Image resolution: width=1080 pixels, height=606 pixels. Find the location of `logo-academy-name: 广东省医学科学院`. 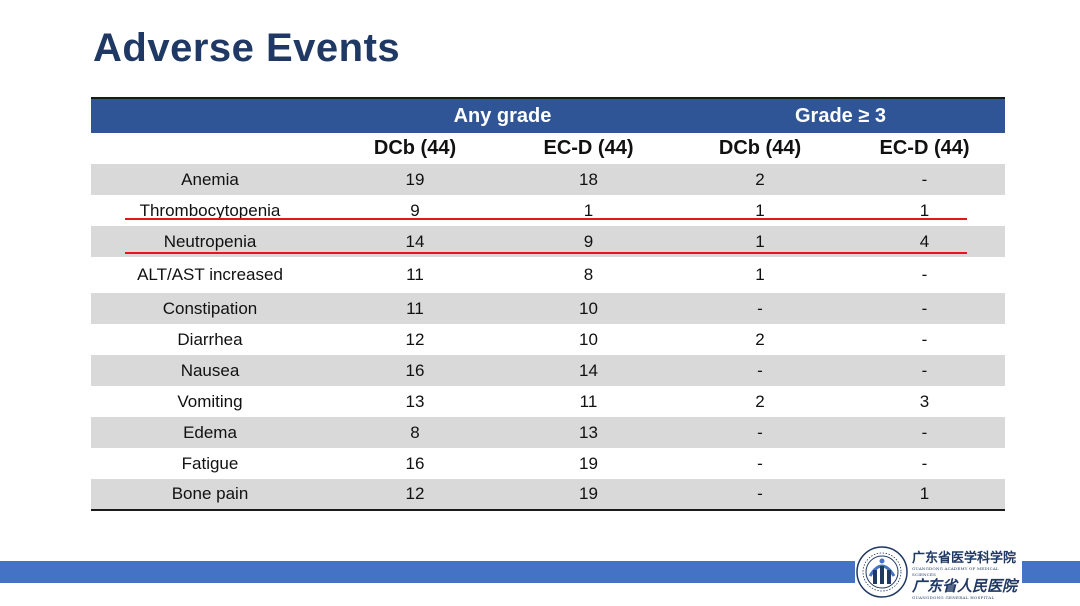

logo-academy-name: 广东省医学科学院 is located at coordinates (964, 558).